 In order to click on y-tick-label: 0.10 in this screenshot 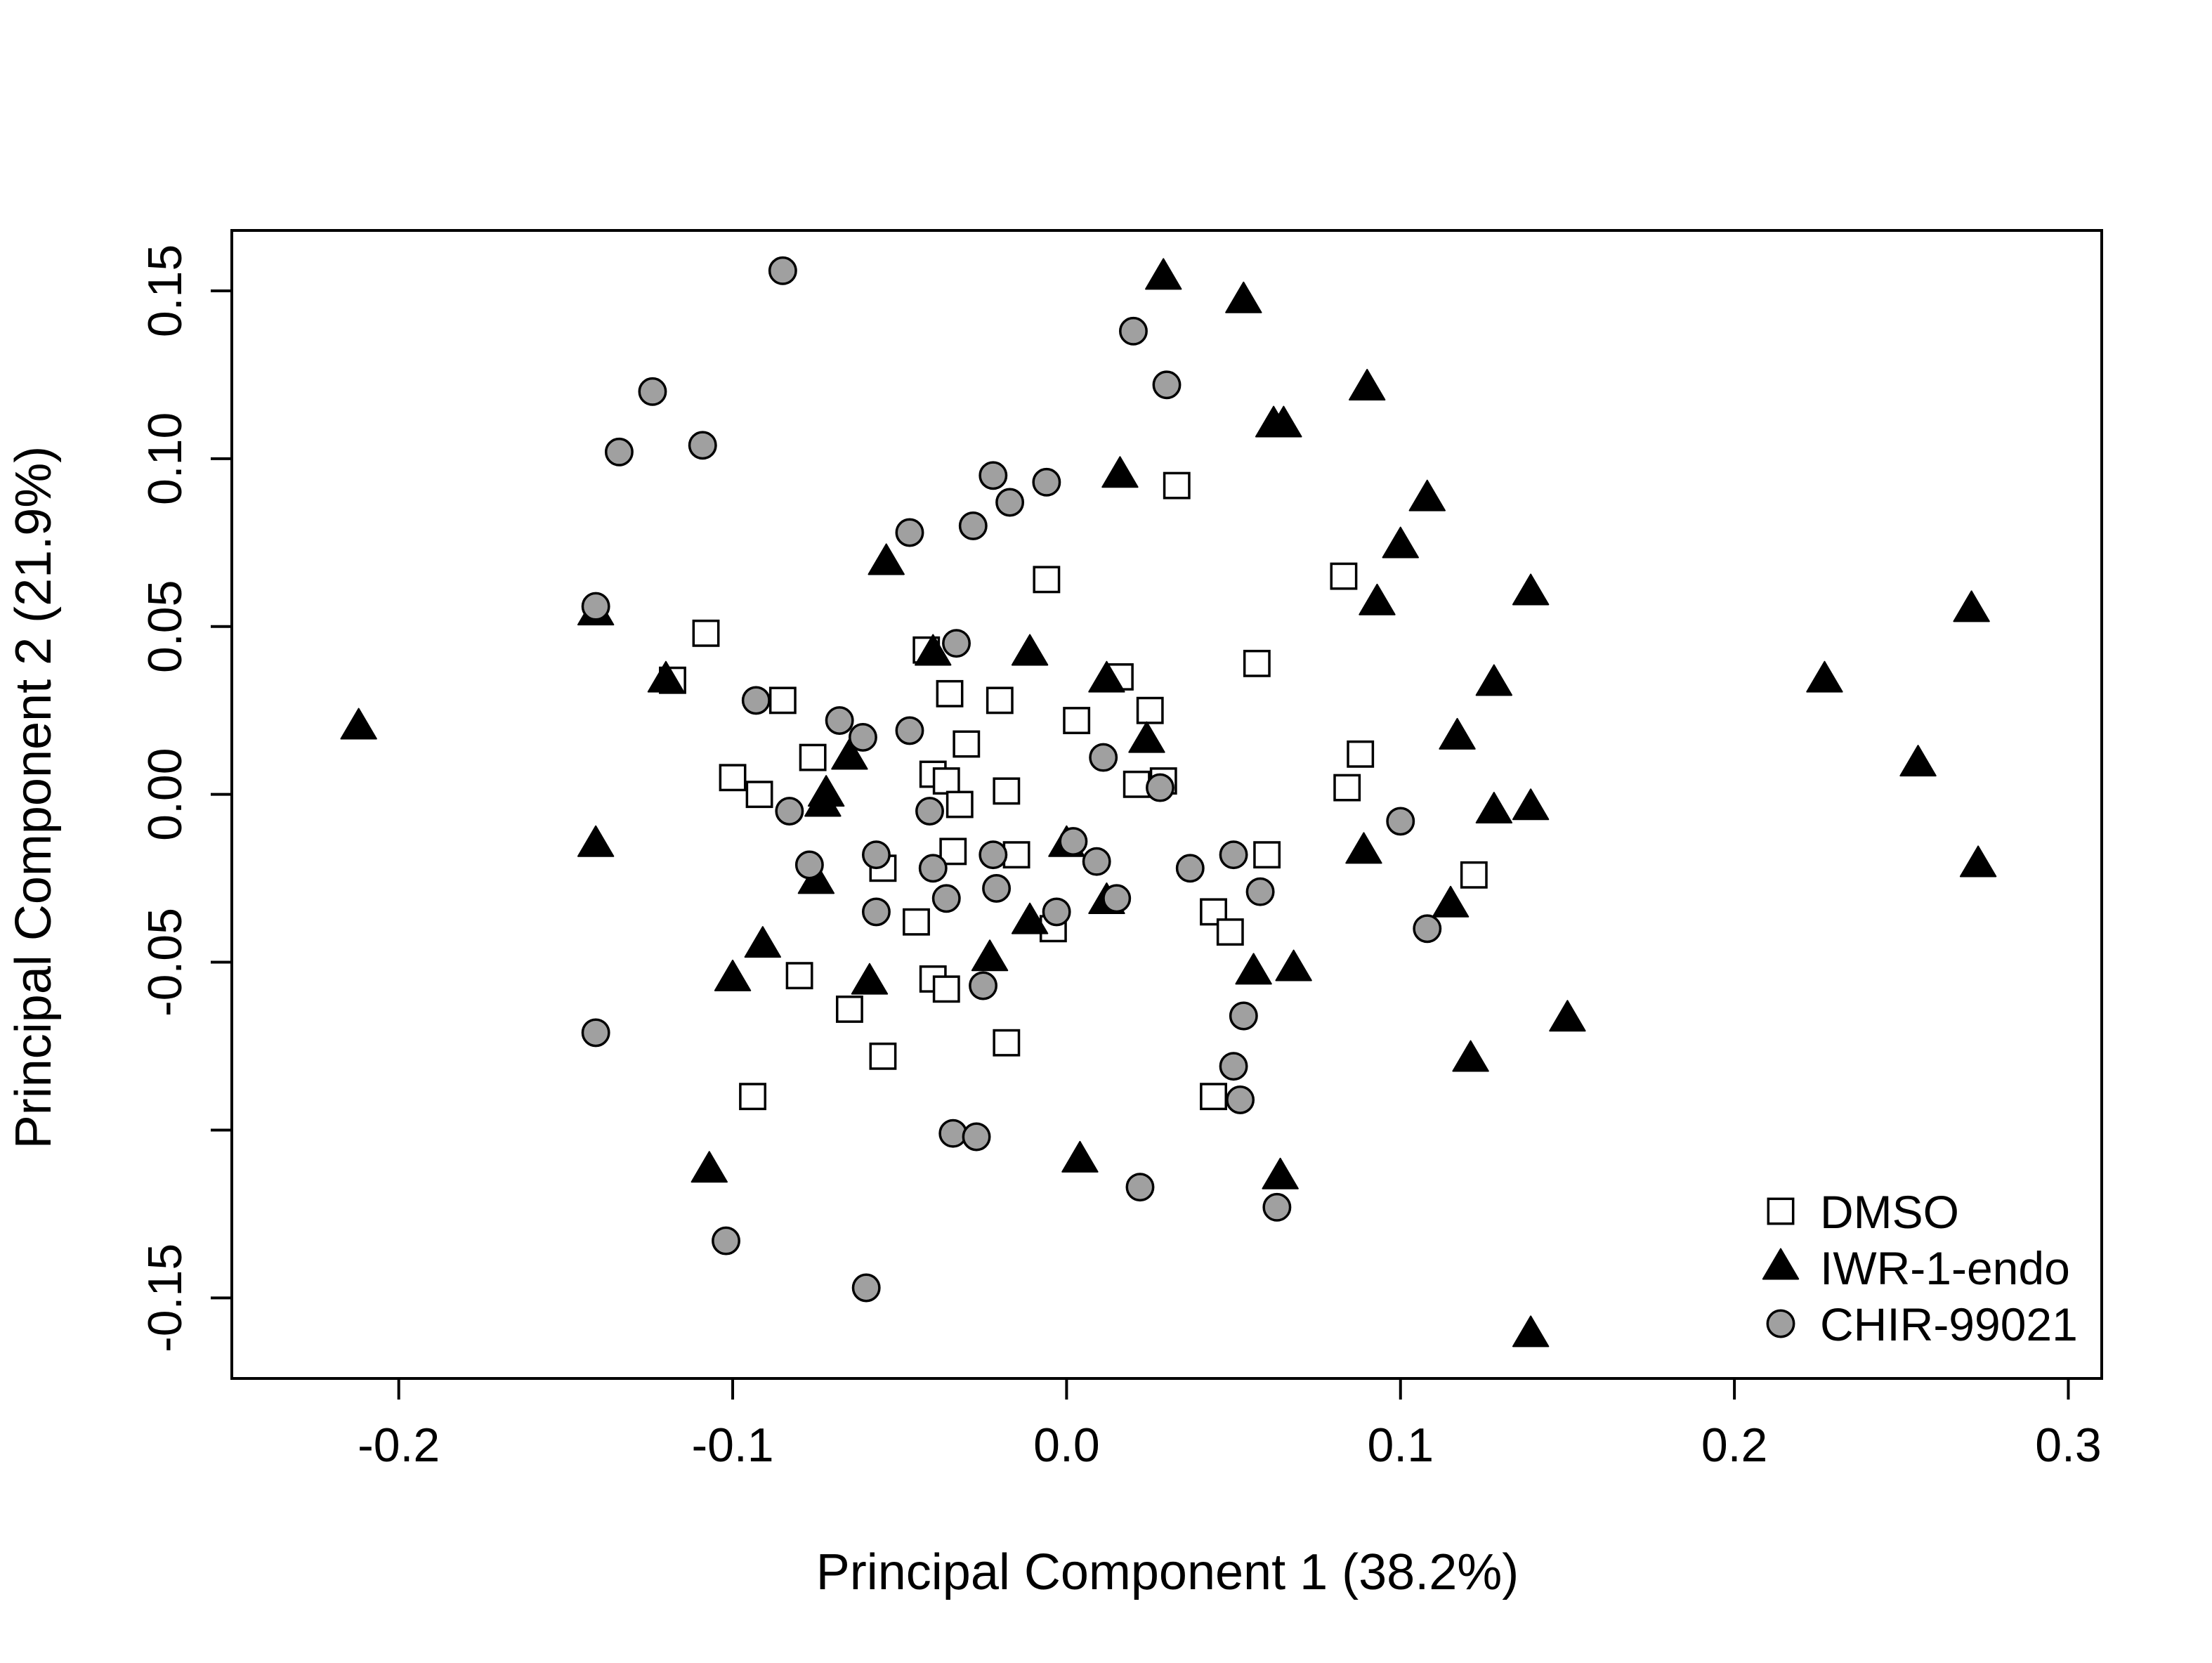, I will do `click(165, 459)`.